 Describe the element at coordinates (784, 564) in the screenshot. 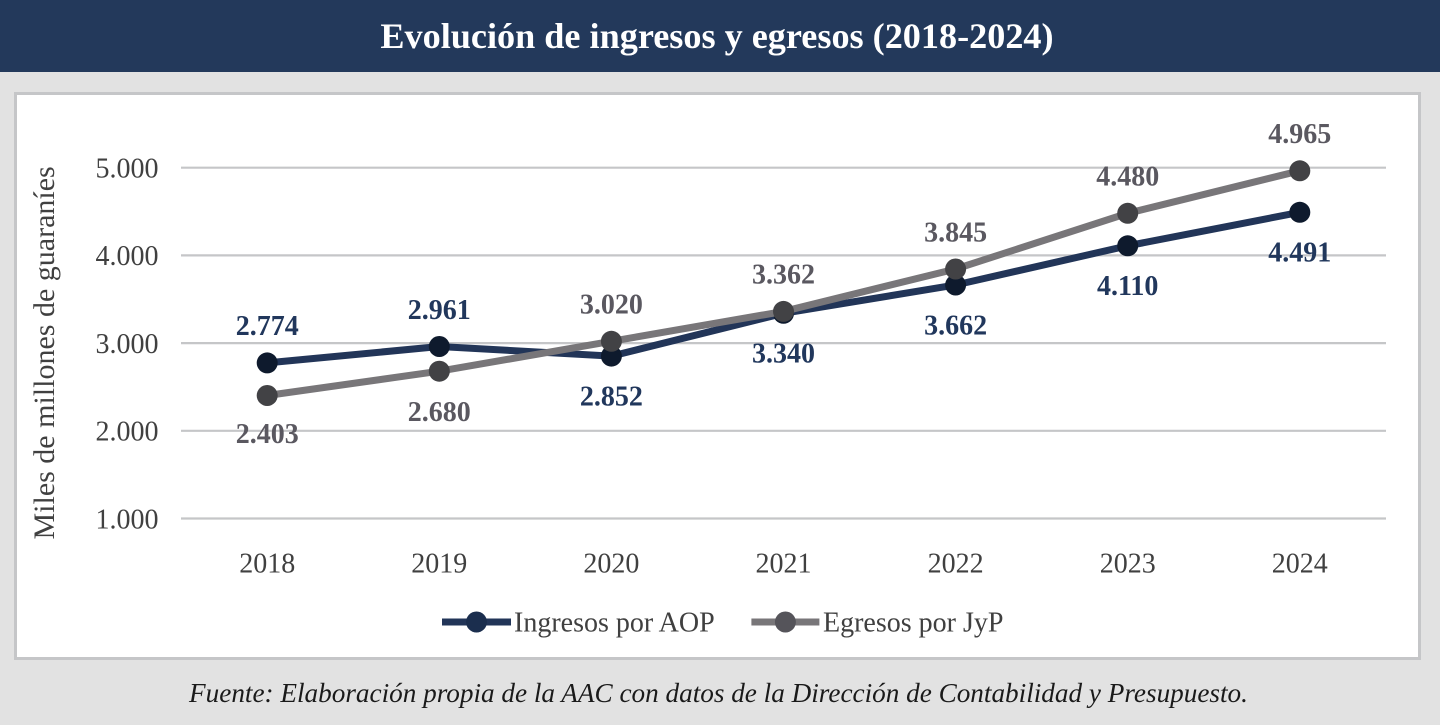

I see `svg-text: 2021` at that location.